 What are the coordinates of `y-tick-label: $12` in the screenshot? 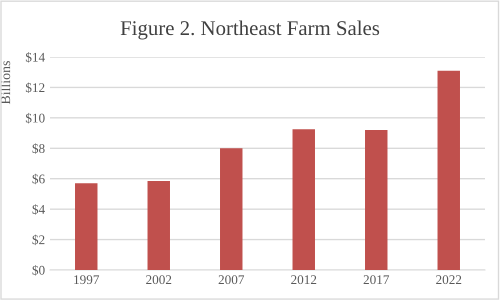 It's located at (35, 88).